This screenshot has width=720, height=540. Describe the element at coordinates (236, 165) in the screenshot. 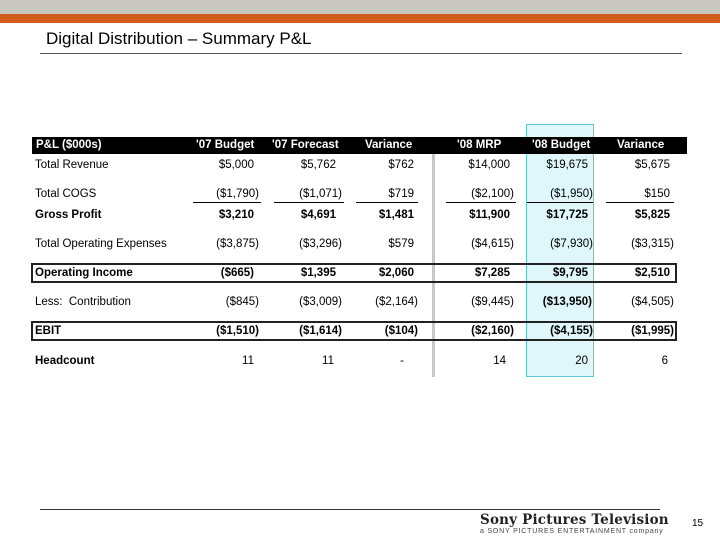

I see `table-cell: $5,000` at that location.